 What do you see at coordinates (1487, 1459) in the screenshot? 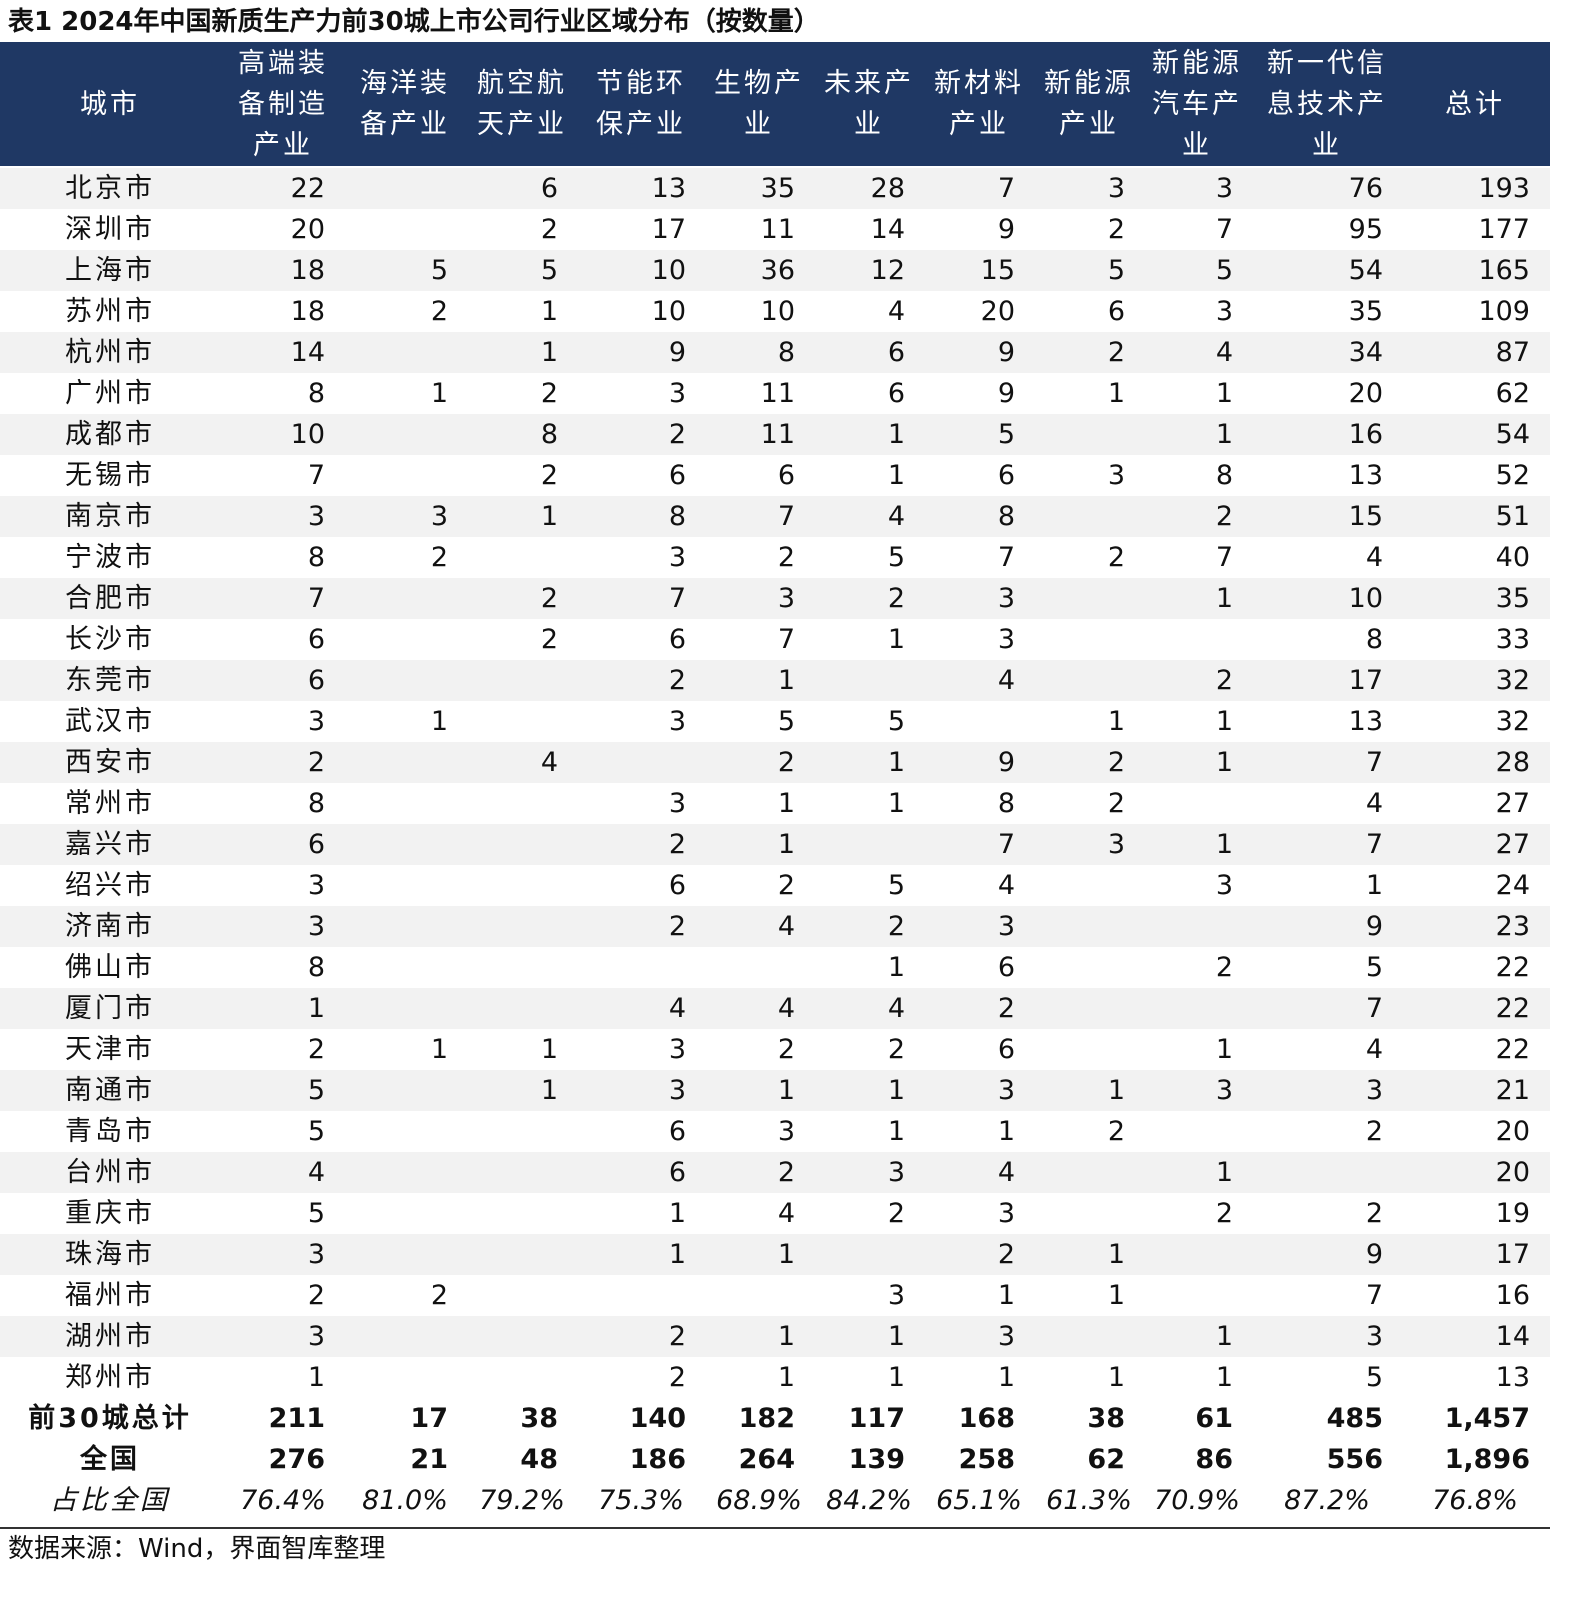
I see `cell-value: 1,896` at bounding box center [1487, 1459].